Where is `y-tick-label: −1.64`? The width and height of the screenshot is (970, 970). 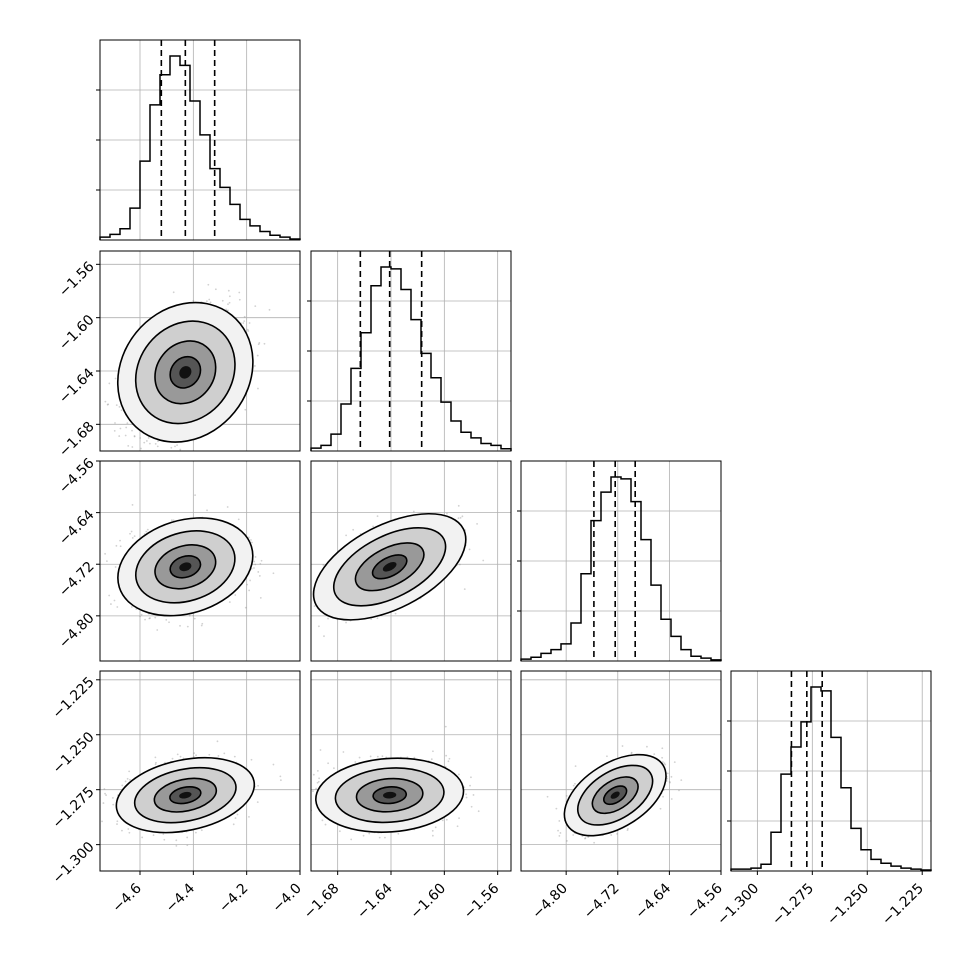
y-tick-label: −1.64 is located at coordinates (77, 386).